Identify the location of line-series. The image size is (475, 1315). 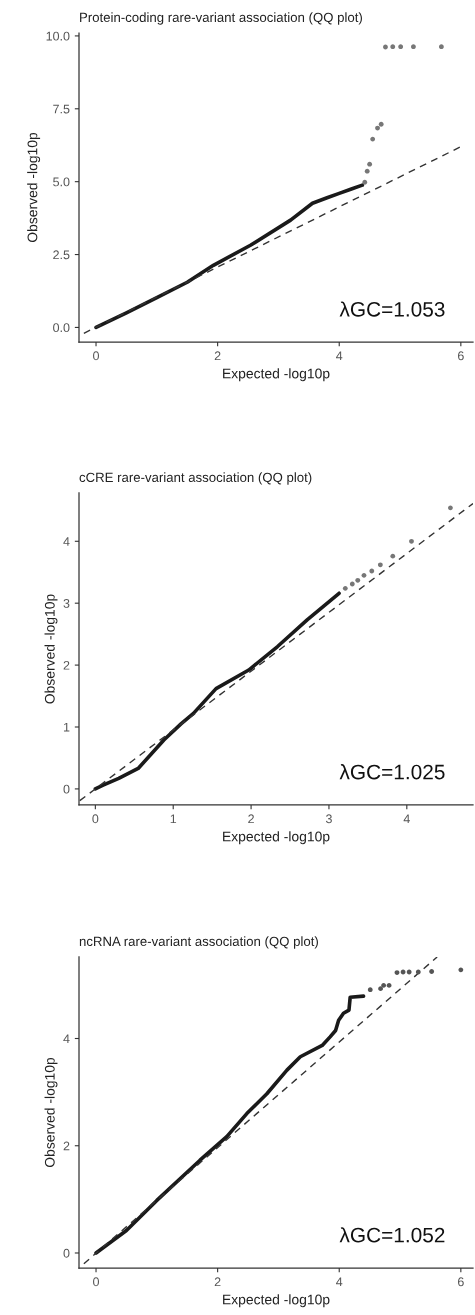
(217, 691).